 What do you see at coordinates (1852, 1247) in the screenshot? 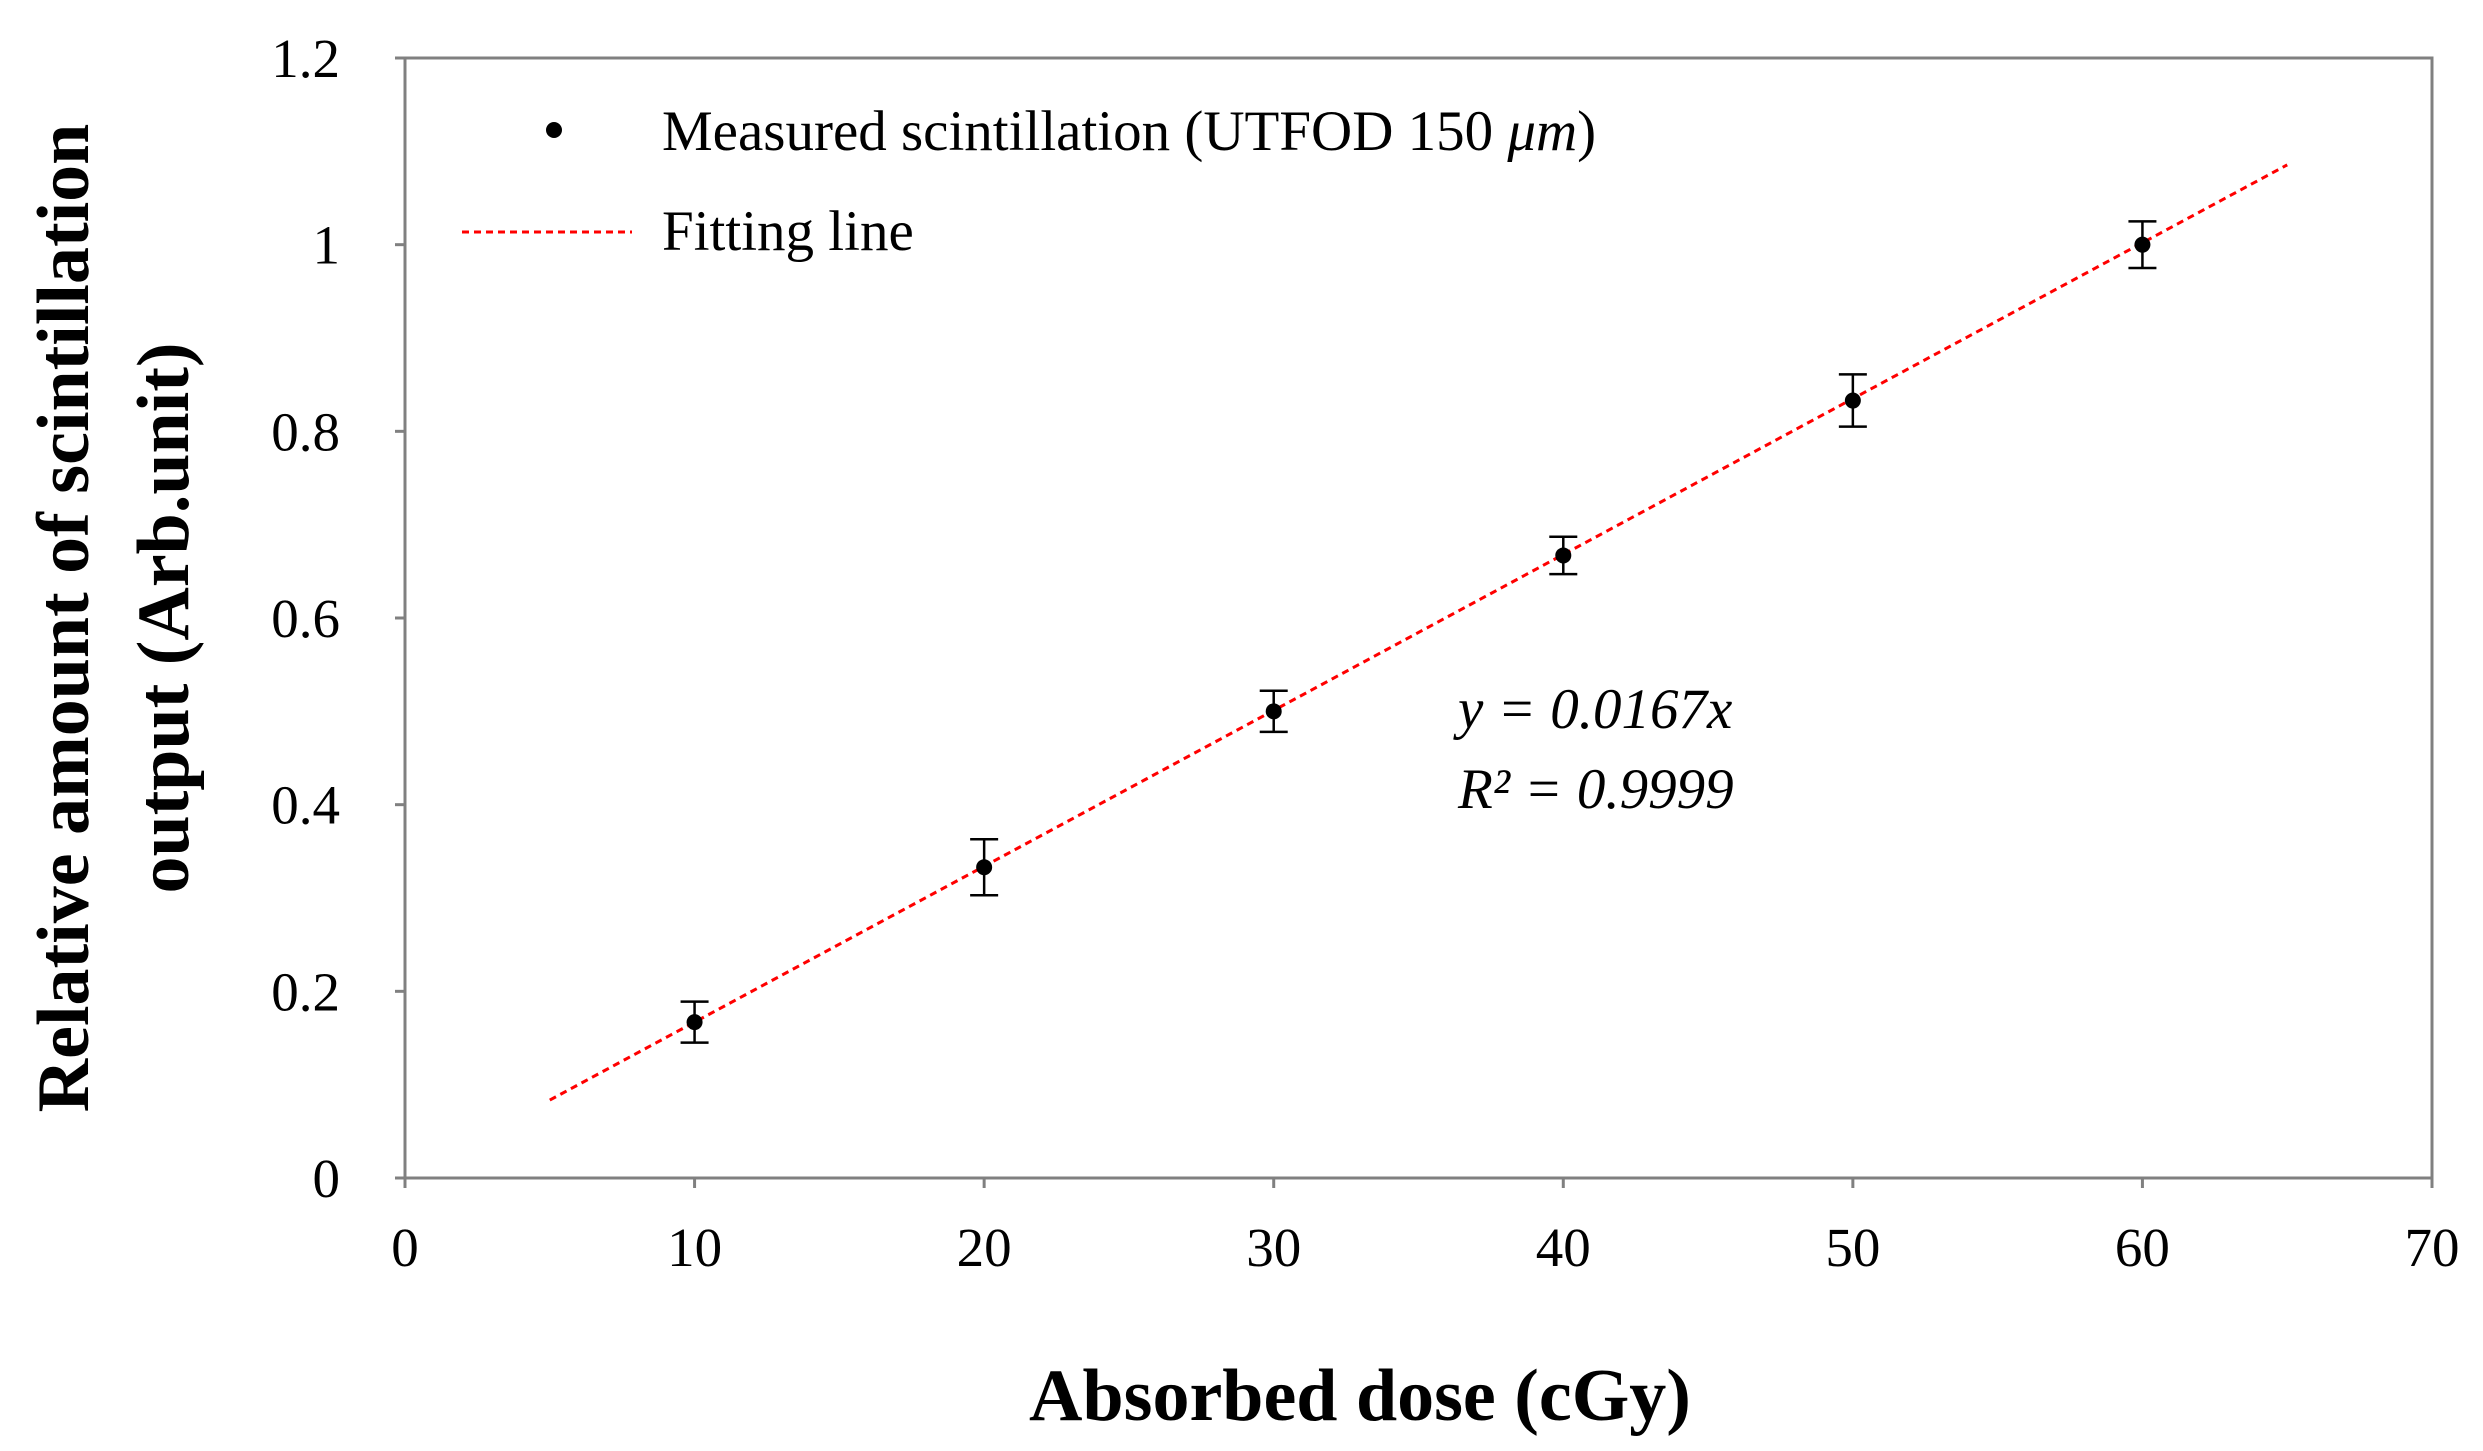
I see `x-tick-label: 50` at bounding box center [1852, 1247].